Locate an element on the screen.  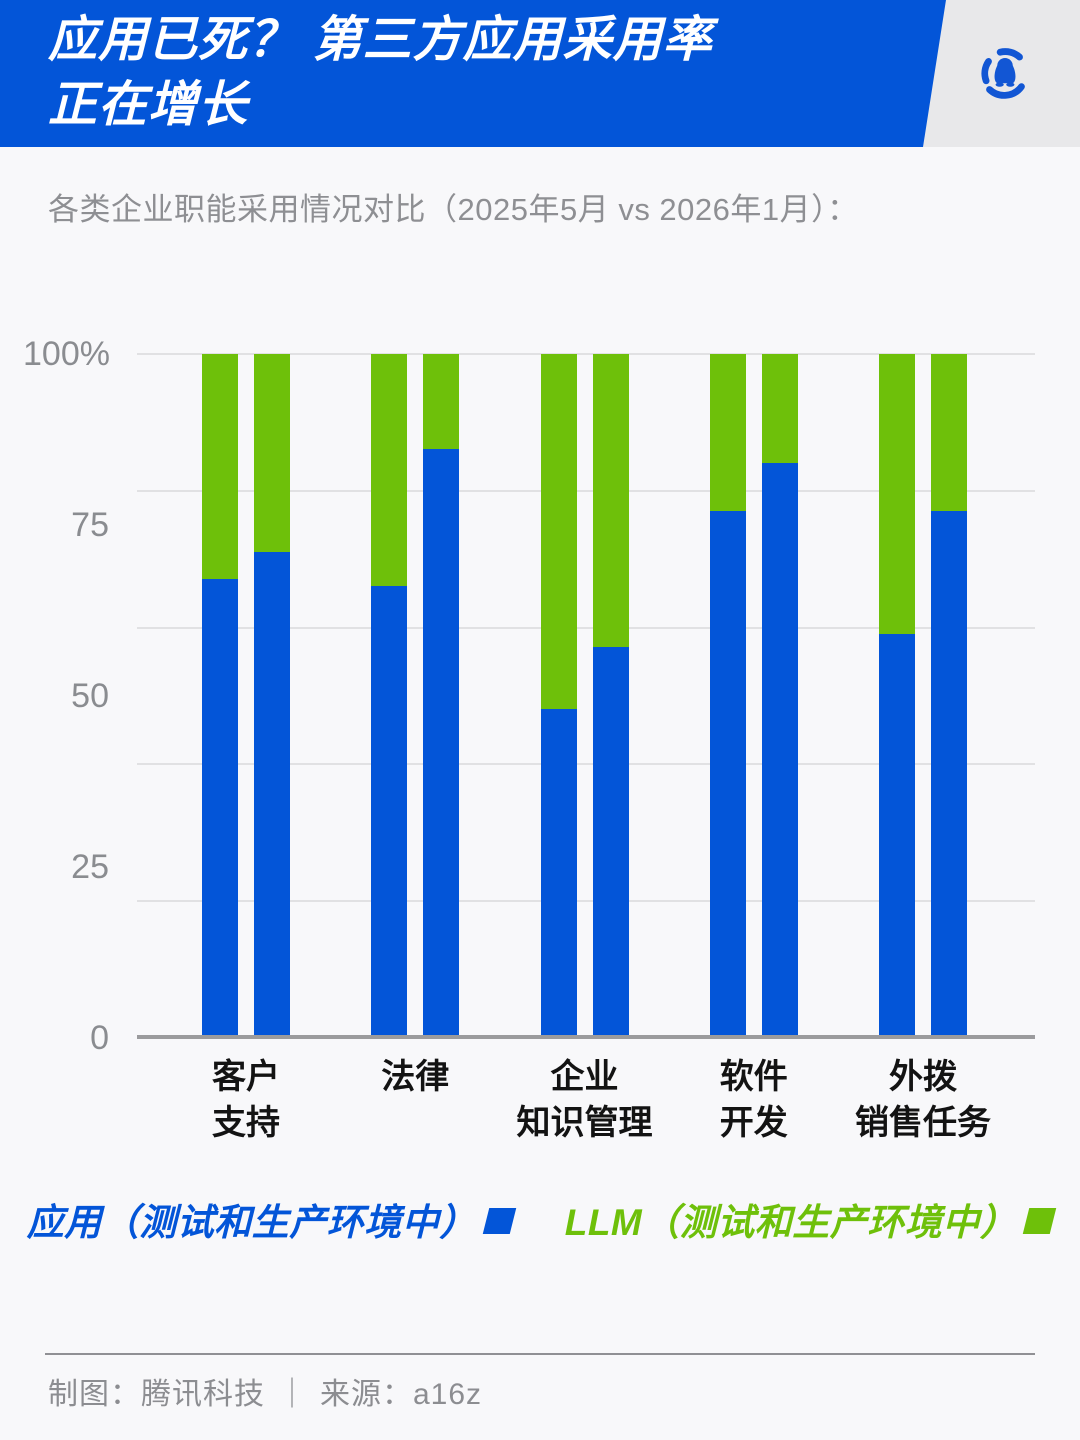
chart-legend: 应用（测试和生产环境中） LLM（测试和生产环境中） is located at coordinates (540, 1219).